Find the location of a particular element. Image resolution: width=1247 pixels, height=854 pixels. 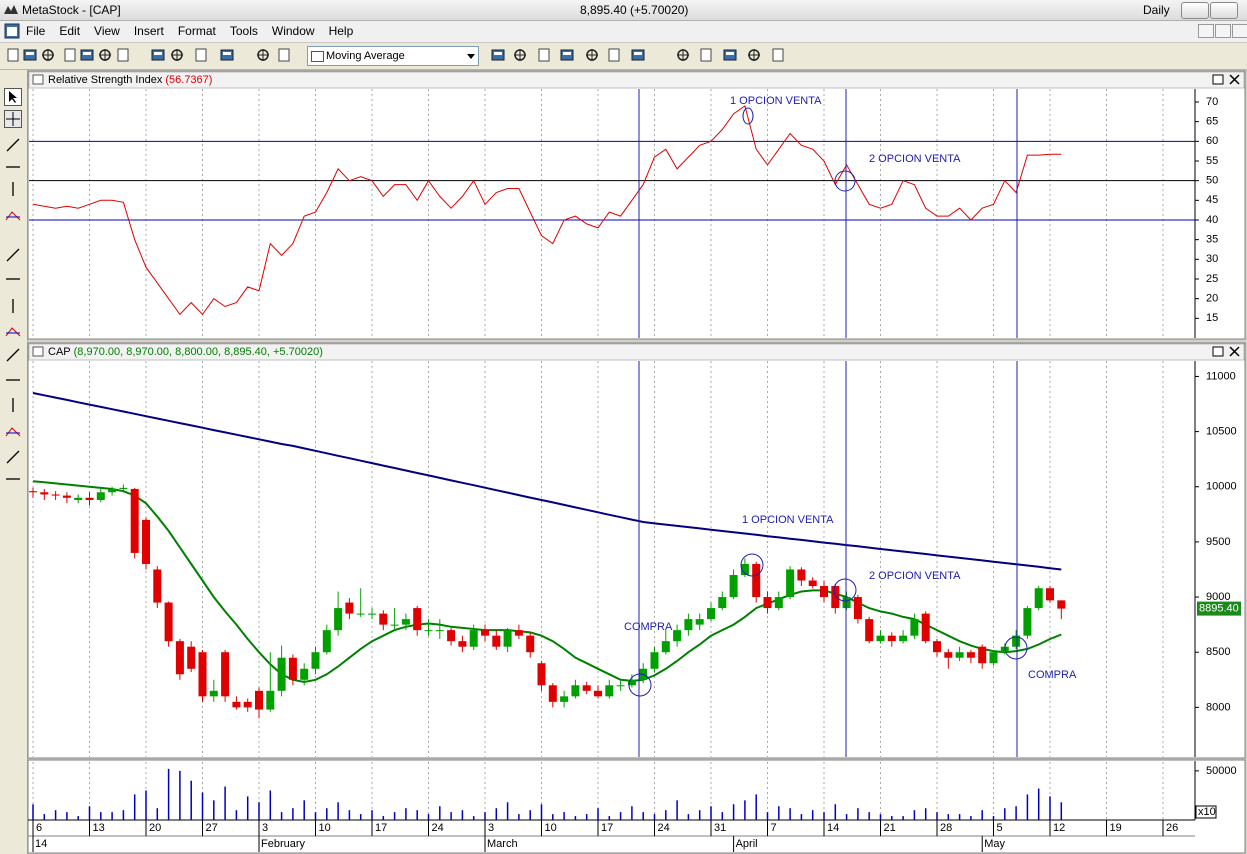

menu-item: File is located at coordinates (36, 31).